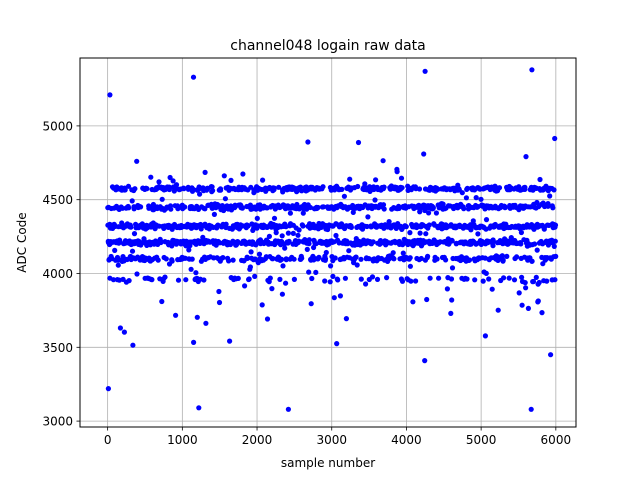  Describe the element at coordinates (327, 46) in the screenshot. I see `chart-title: channel048 logain raw data` at that location.